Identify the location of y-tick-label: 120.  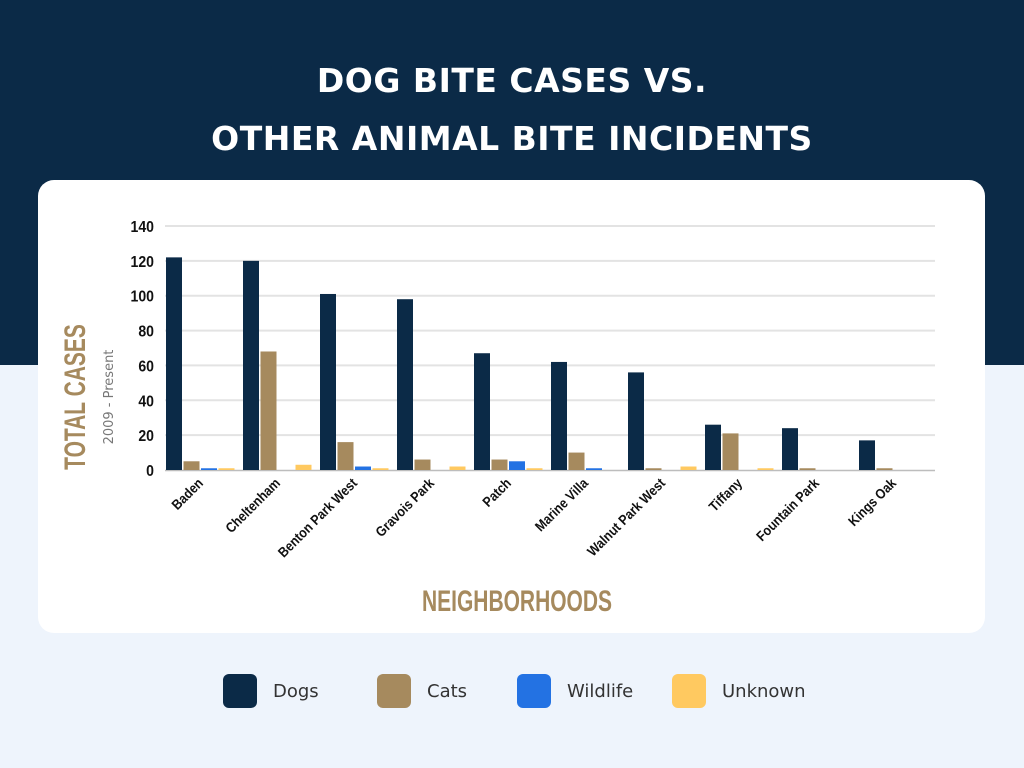
(142, 262).